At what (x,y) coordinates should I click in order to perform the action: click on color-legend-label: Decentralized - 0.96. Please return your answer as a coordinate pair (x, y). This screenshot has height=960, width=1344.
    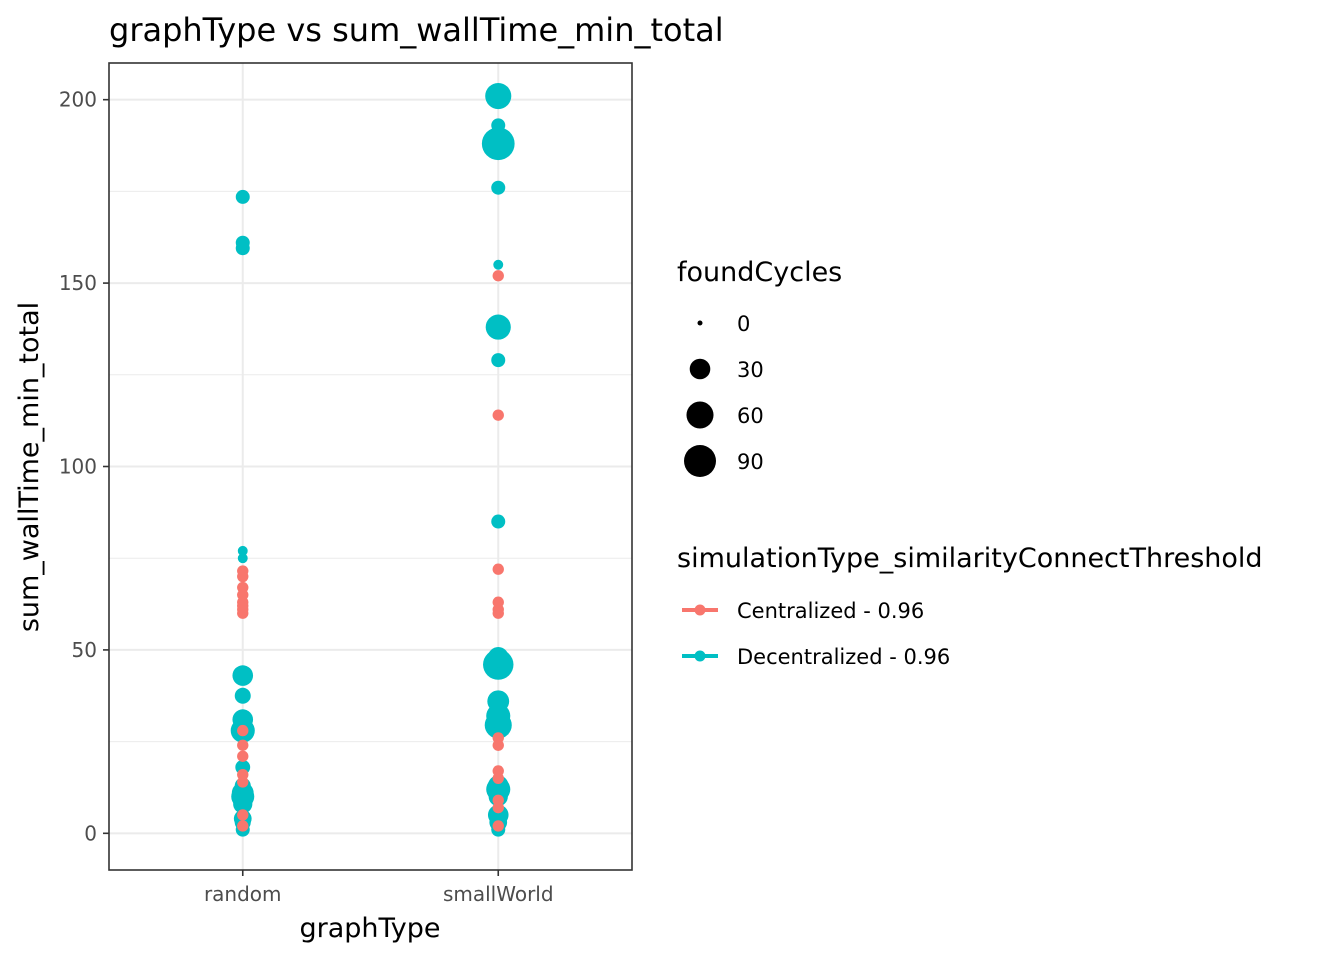
    Looking at the image, I should click on (843, 657).